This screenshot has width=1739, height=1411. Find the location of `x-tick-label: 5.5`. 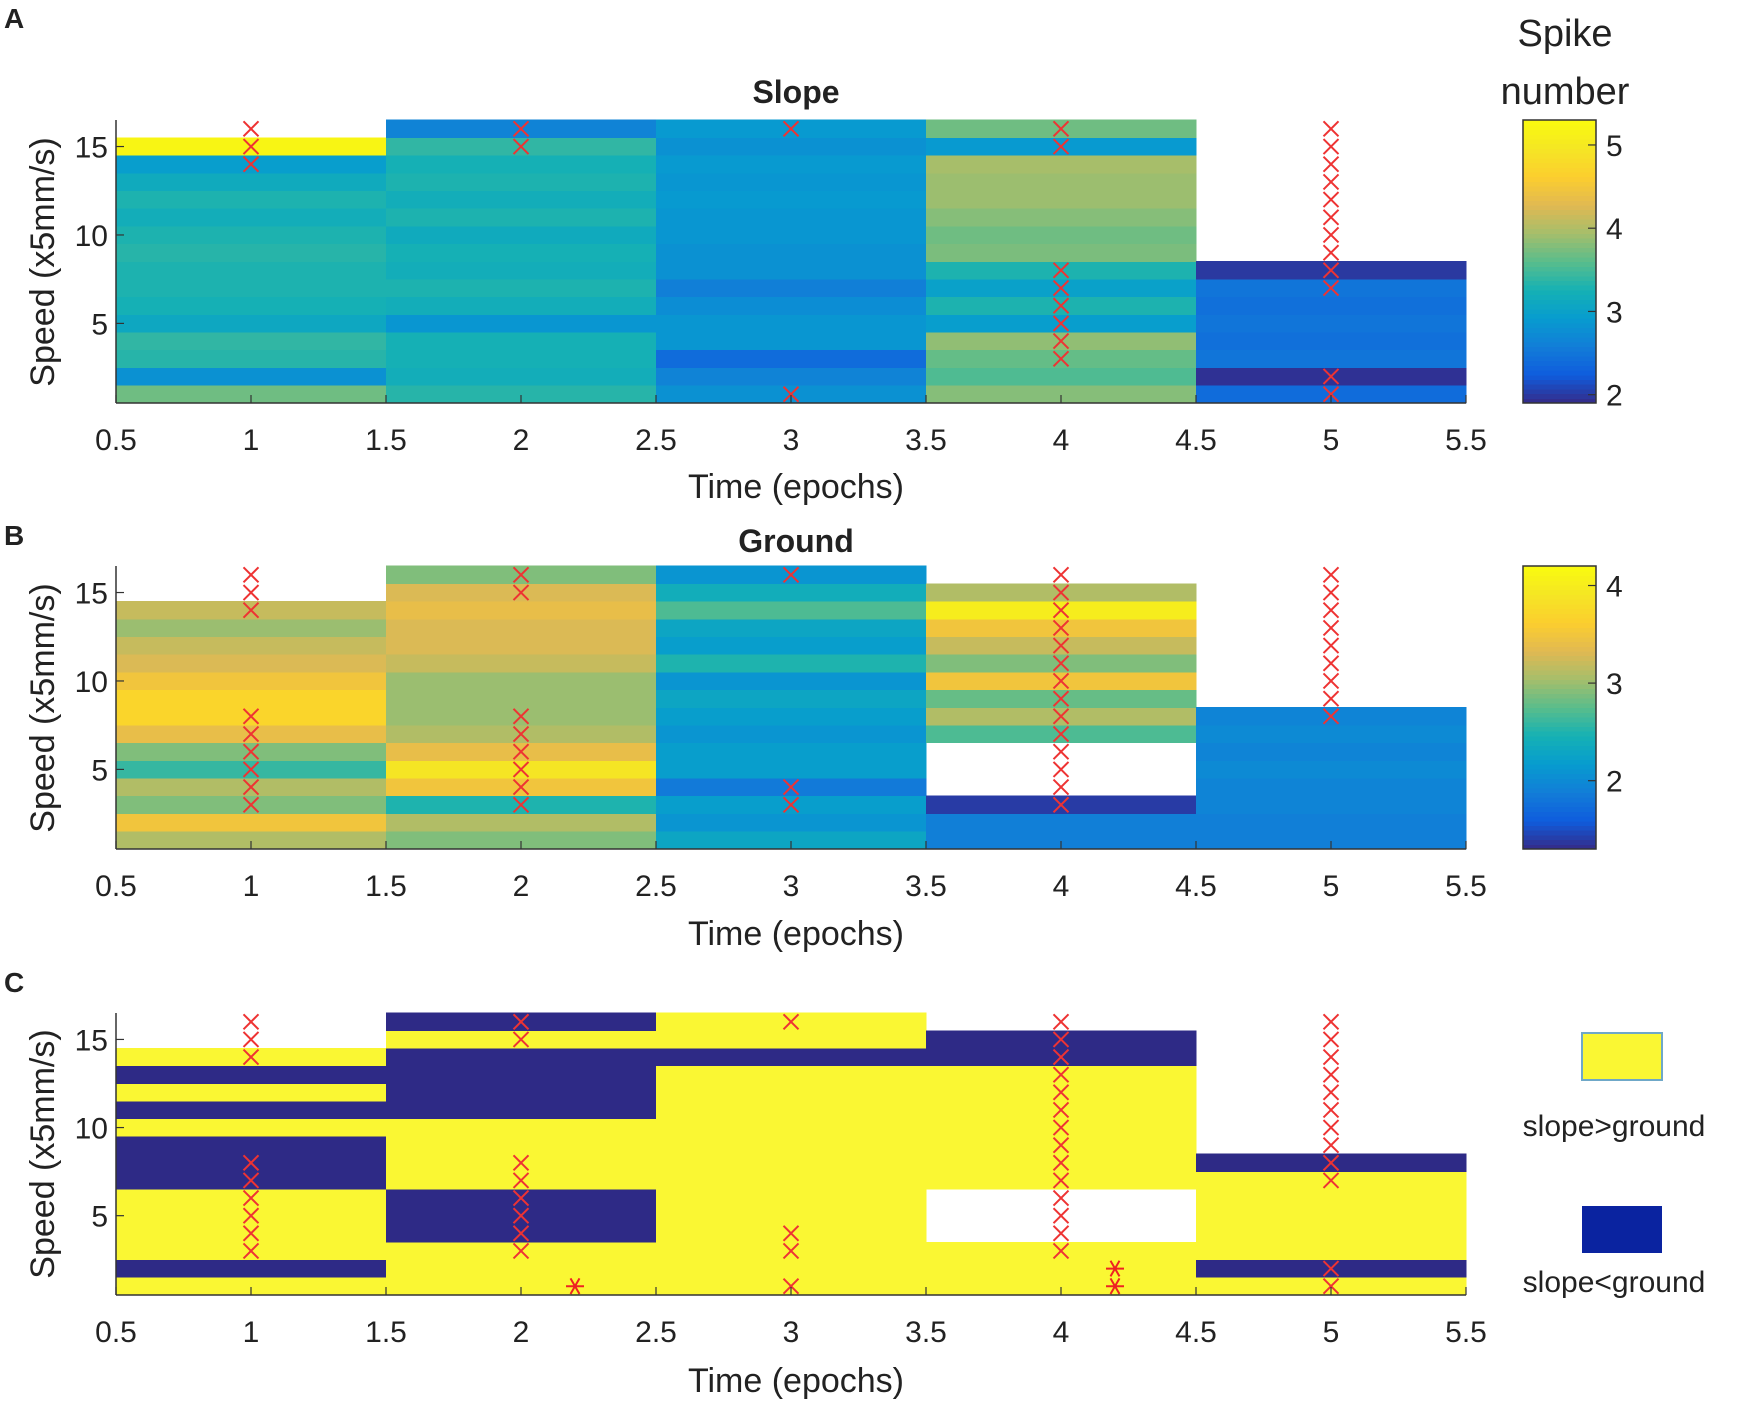

x-tick-label: 5.5 is located at coordinates (1466, 440).